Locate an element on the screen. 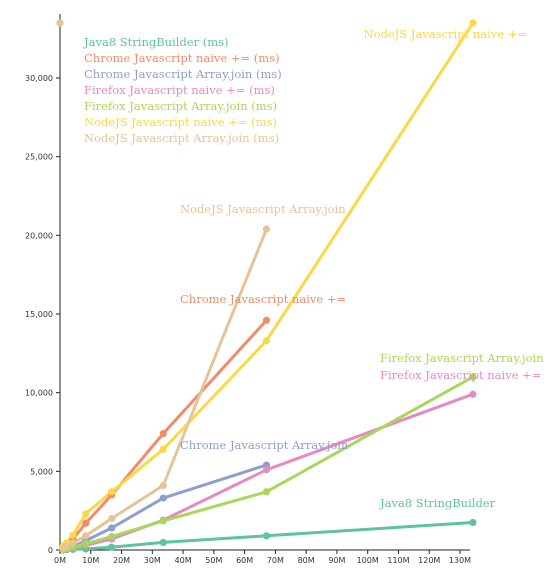 The height and width of the screenshot is (580, 550). y-tick-label: 10,000 is located at coordinates (39, 393).